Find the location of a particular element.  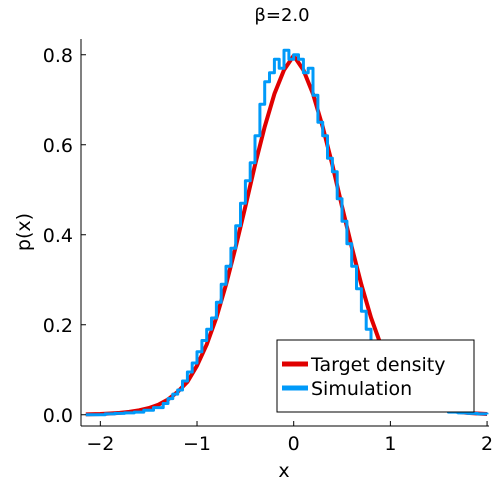

legend-label-target-density: Target density is located at coordinates (377, 365).